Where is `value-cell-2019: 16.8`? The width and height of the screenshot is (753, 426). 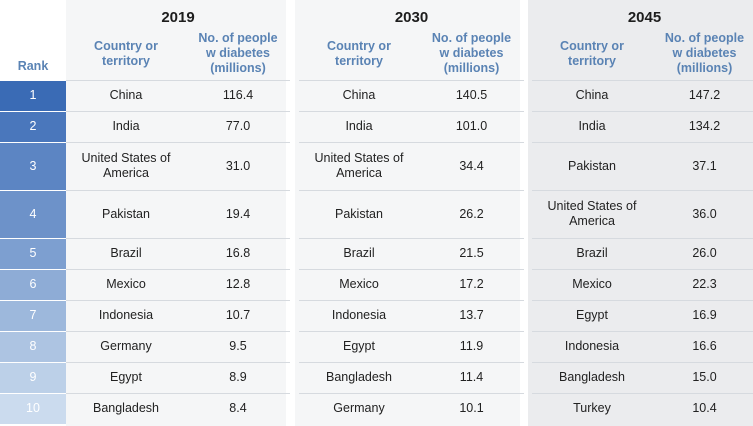 value-cell-2019: 16.8 is located at coordinates (238, 253).